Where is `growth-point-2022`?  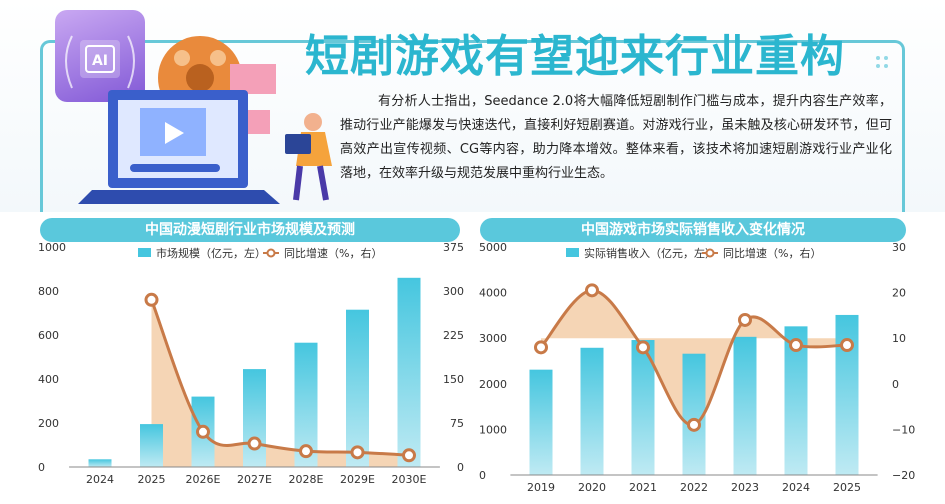
growth-point-2022 is located at coordinates (694, 424).